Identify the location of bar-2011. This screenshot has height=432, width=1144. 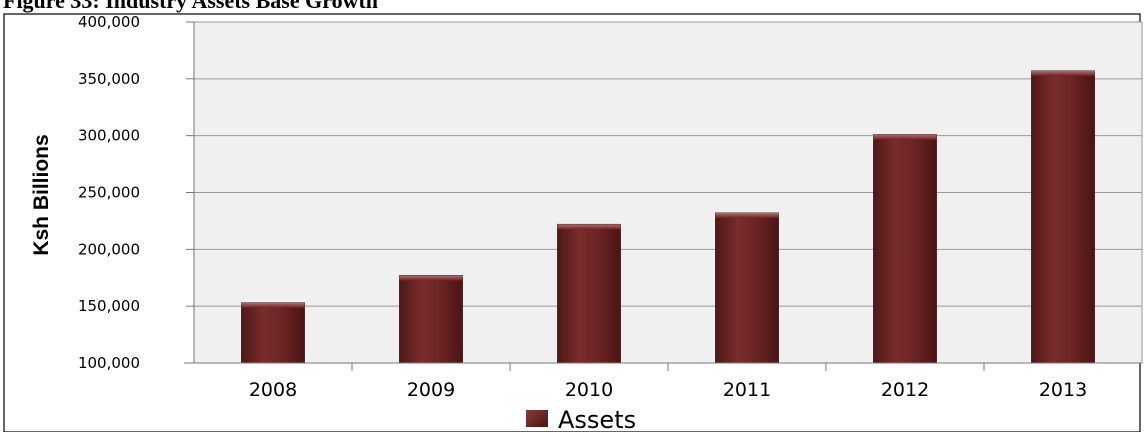
(747, 288).